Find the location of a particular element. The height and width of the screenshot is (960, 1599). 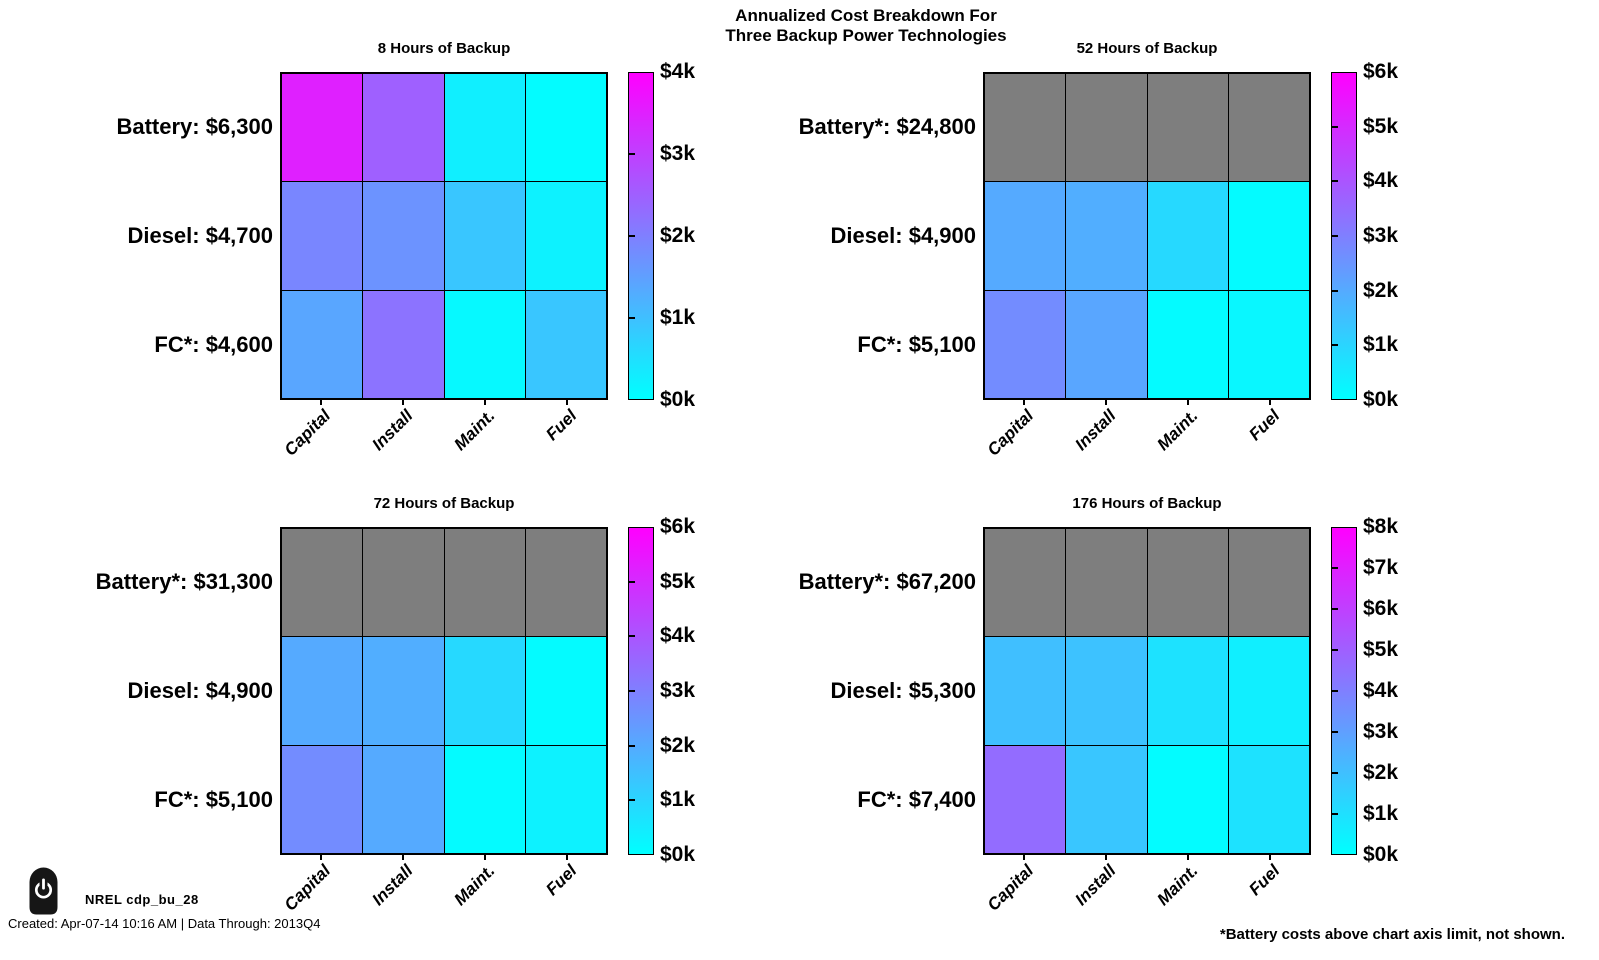

heatmap-8h is located at coordinates (444, 236).